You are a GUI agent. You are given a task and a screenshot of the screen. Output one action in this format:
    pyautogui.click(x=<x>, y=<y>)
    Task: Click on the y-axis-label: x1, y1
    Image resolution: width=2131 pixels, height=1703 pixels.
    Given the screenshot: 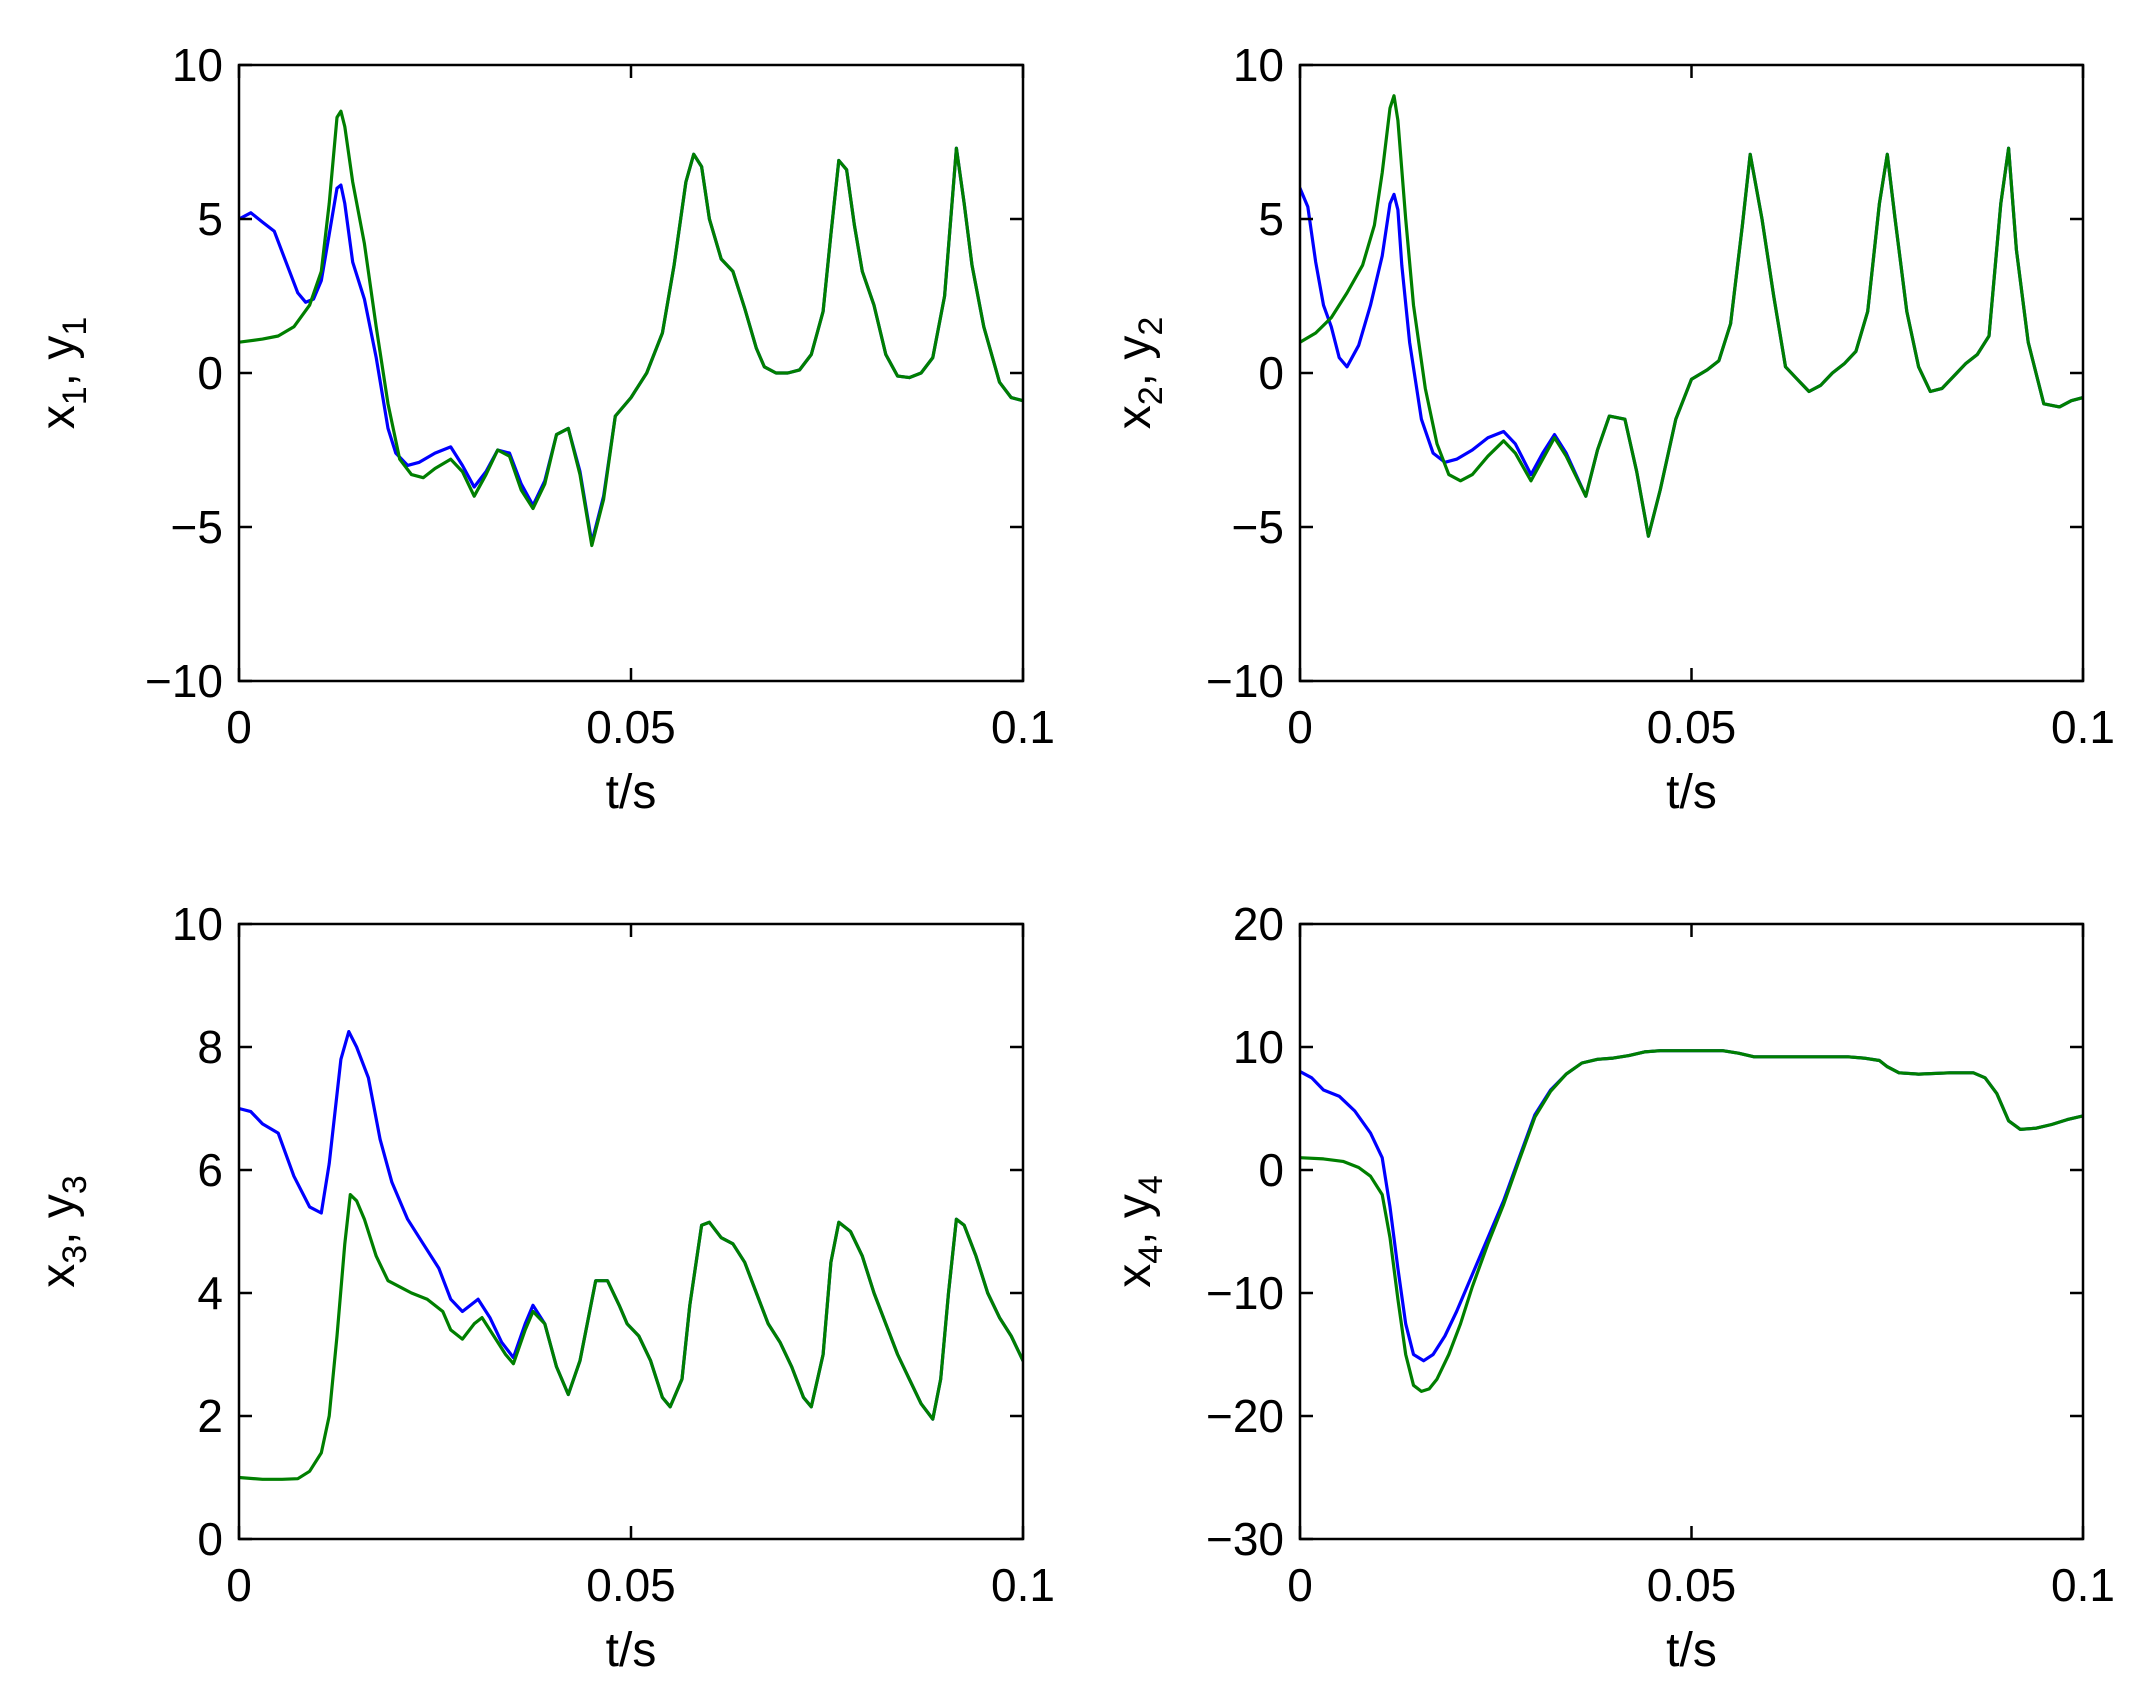 What is the action you would take?
    pyautogui.click(x=63, y=373)
    